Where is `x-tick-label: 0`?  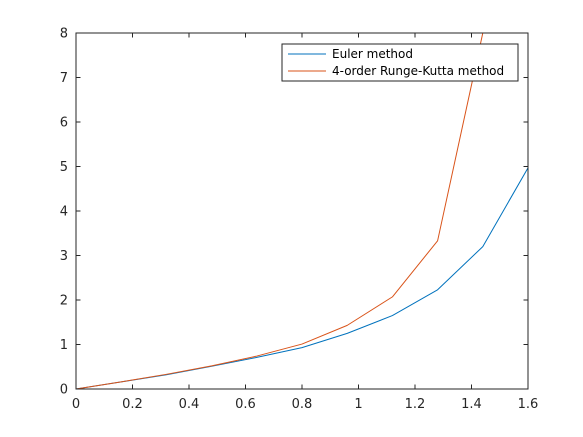
x-tick-label: 0 is located at coordinates (76, 404).